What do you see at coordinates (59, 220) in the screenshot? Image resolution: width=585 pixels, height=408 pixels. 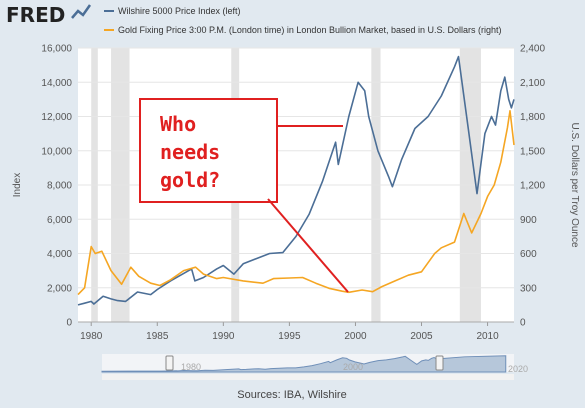 I see `y-tick-left-3: 6,000` at bounding box center [59, 220].